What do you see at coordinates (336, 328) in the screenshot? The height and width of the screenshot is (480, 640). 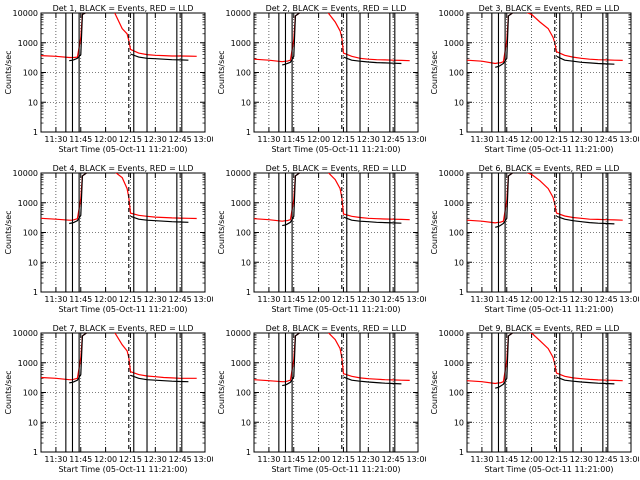 I see `chart-title: Det 8, BLACK = Events, RED = LLD` at bounding box center [336, 328].